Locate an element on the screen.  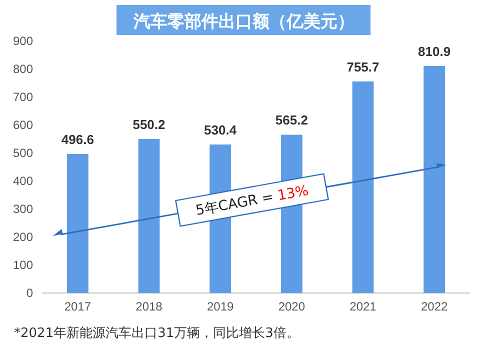
data-label: 565.2 is located at coordinates (291, 120).